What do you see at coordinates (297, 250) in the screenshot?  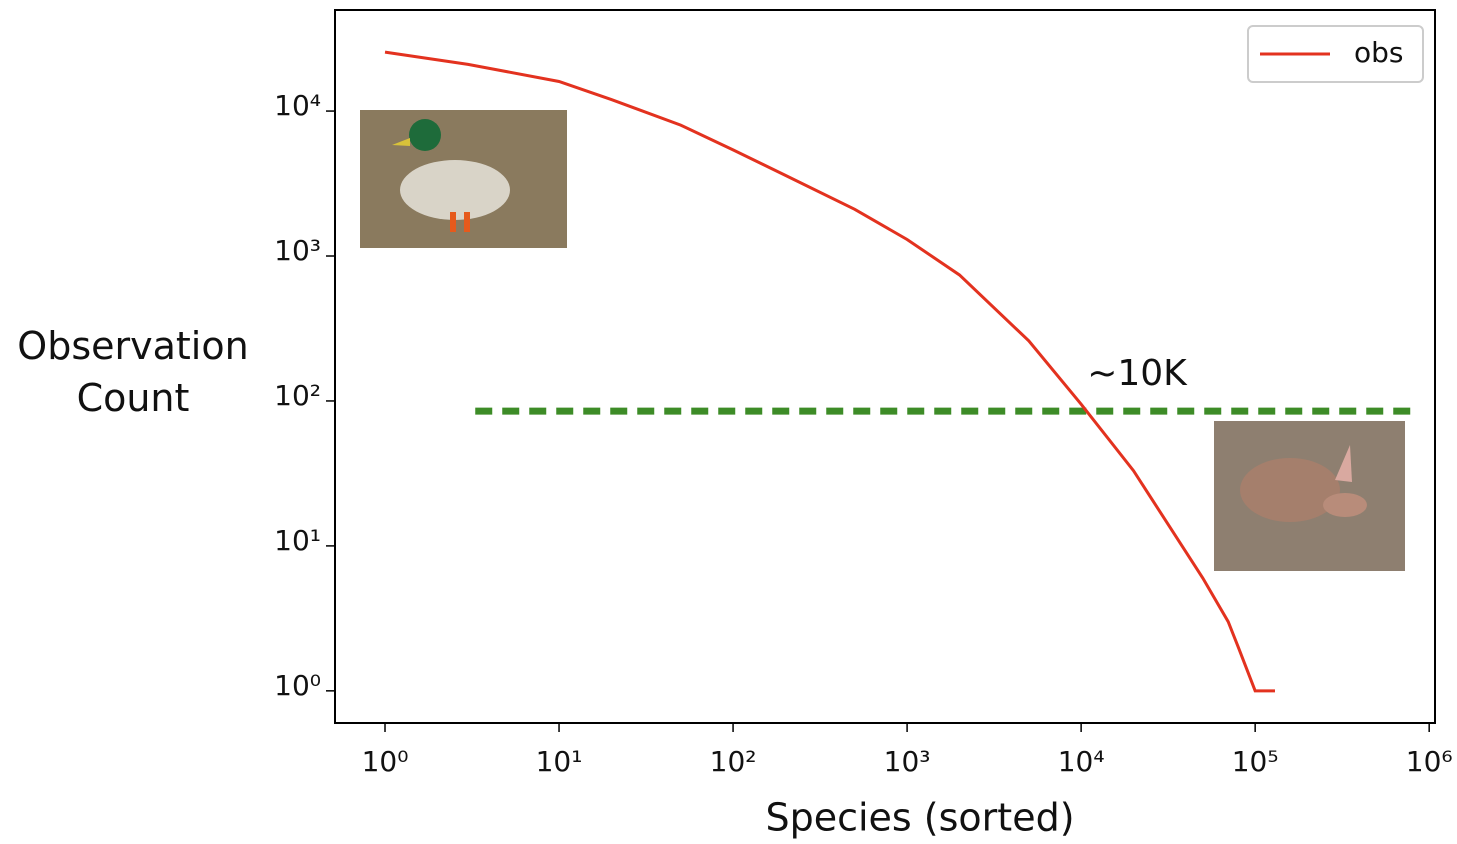 I see `y-tick-label: 10³` at bounding box center [297, 250].